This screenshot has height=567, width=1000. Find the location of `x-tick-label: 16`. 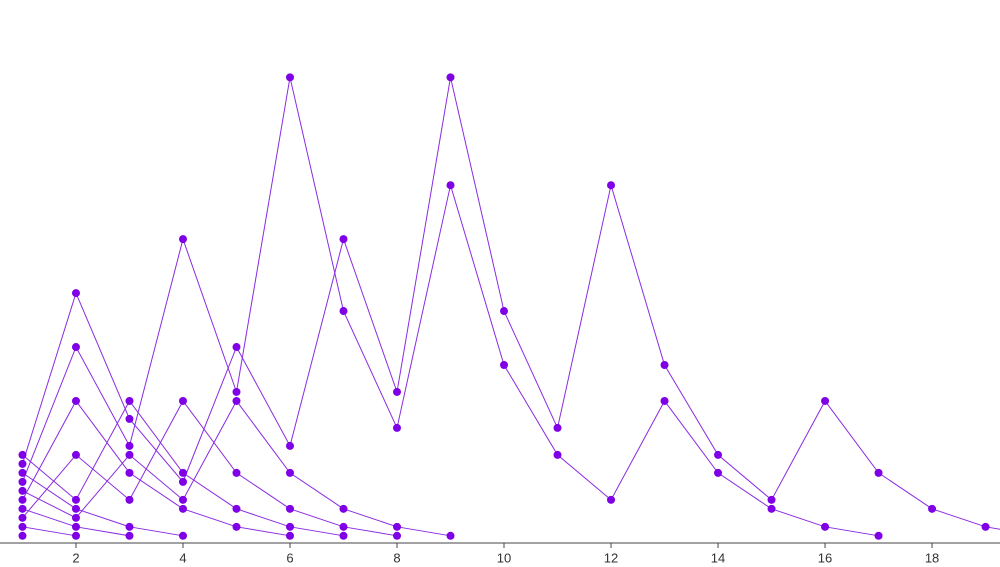

x-tick-label: 16 is located at coordinates (825, 557).